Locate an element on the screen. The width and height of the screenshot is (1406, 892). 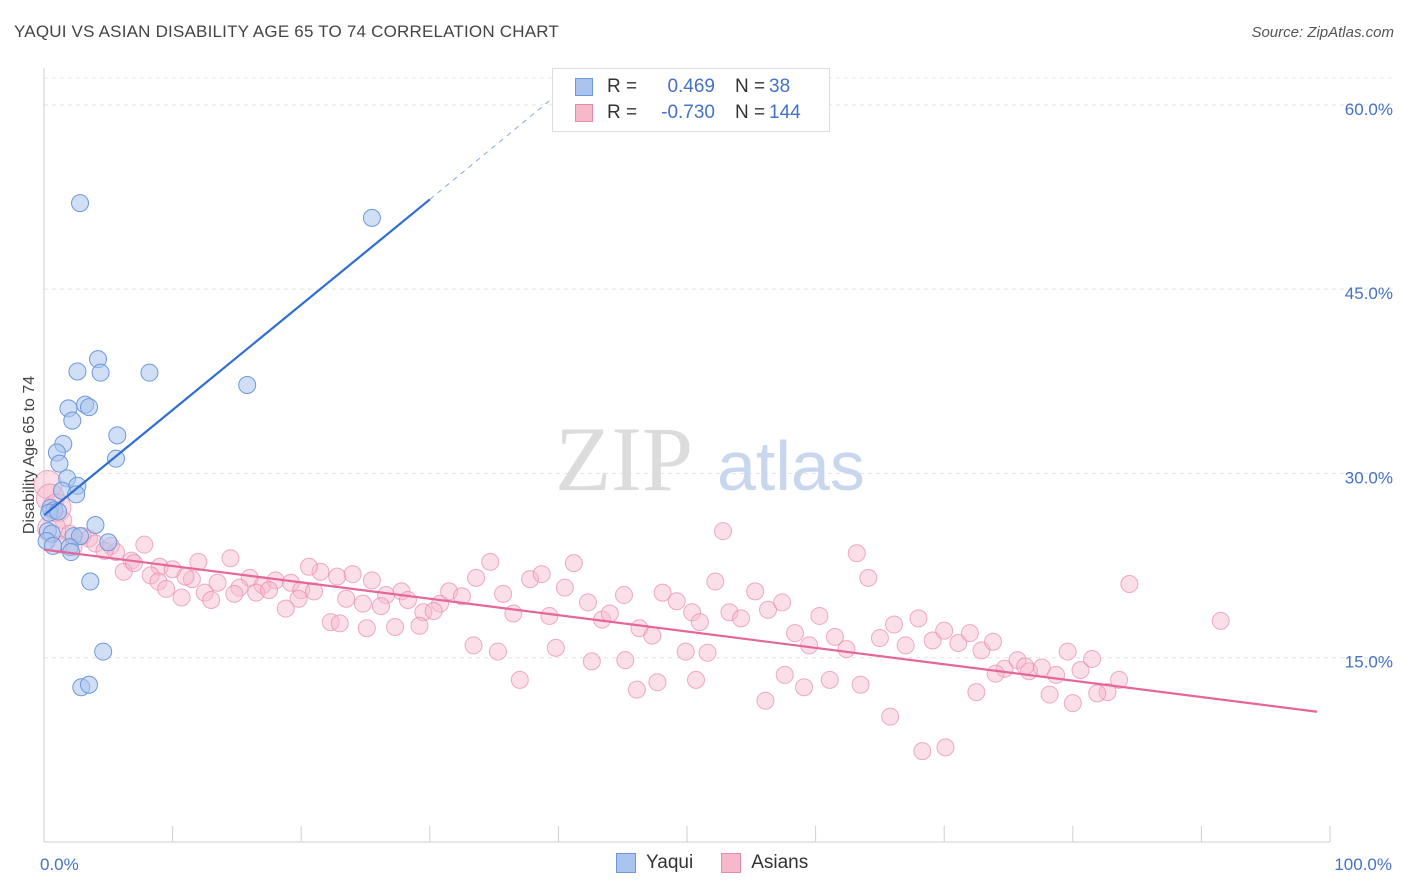
watermark: ZIP atlas is located at coordinates (710, 459).